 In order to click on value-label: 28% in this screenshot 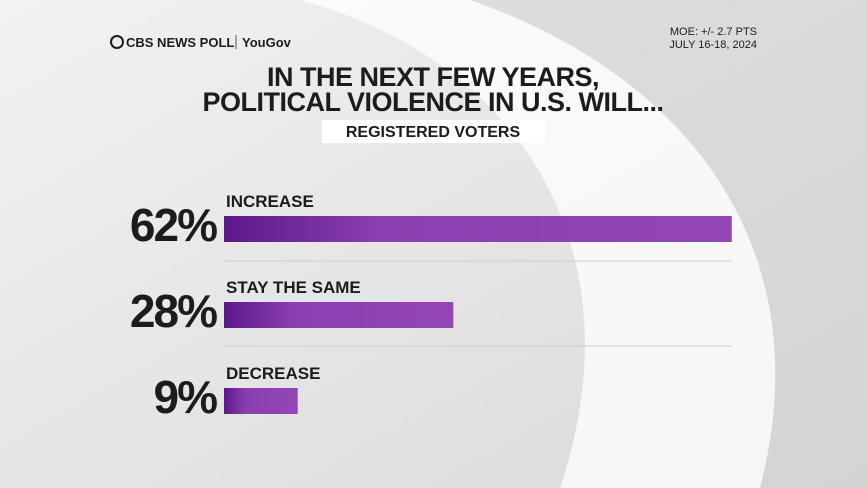, I will do `click(173, 311)`.